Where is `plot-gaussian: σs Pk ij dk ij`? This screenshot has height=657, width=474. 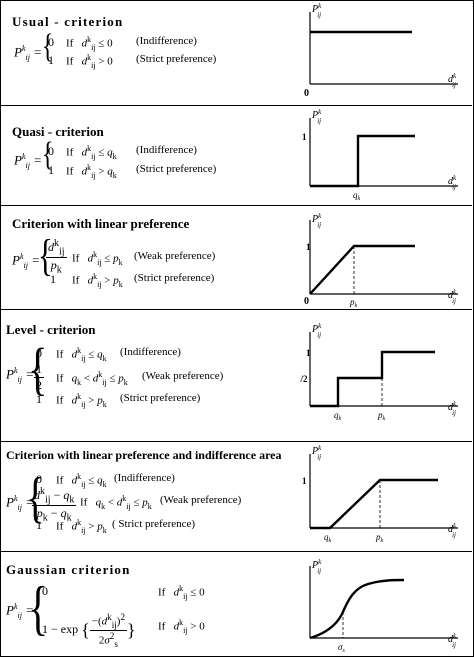
plot-gaussian: σs Pk ij dk ij is located at coordinates (383, 606).